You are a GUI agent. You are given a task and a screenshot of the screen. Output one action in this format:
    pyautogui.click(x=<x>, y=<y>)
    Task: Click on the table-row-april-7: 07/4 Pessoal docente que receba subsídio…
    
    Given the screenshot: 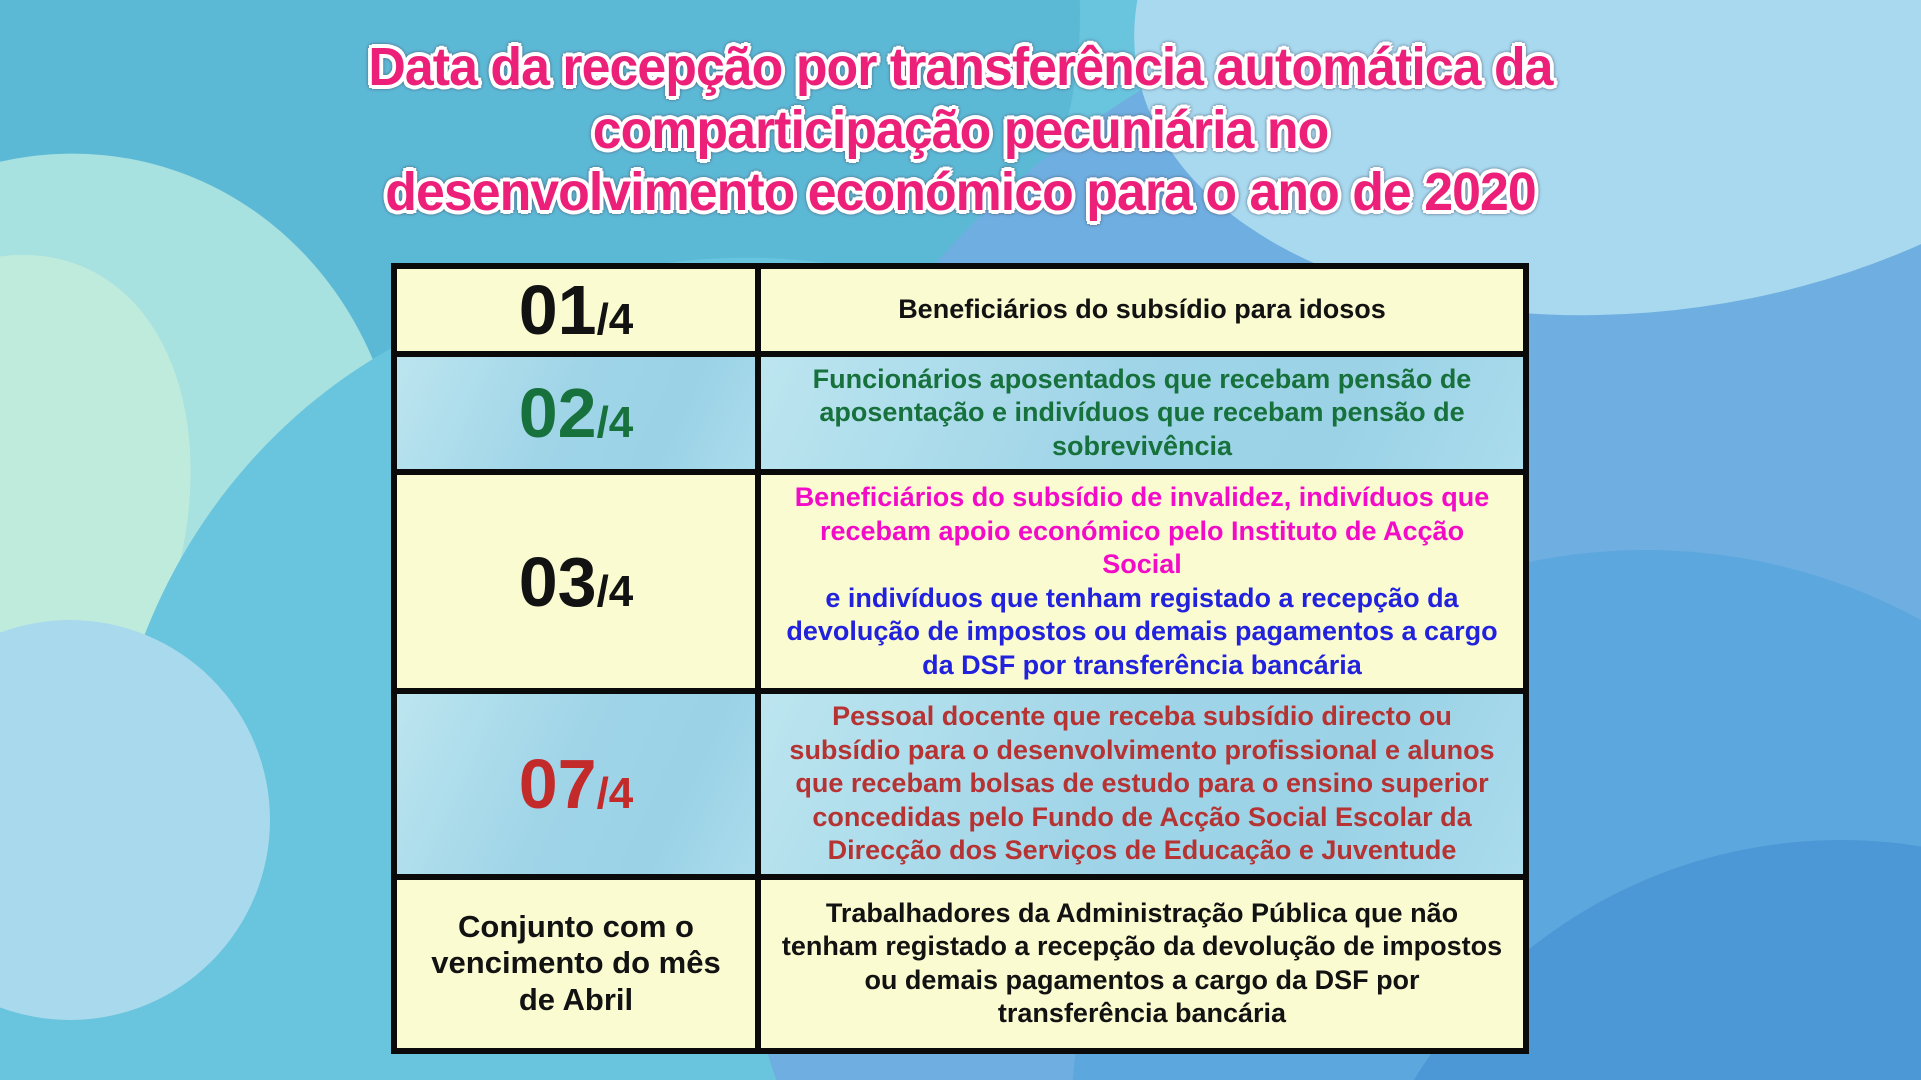 What is the action you would take?
    pyautogui.click(x=960, y=784)
    